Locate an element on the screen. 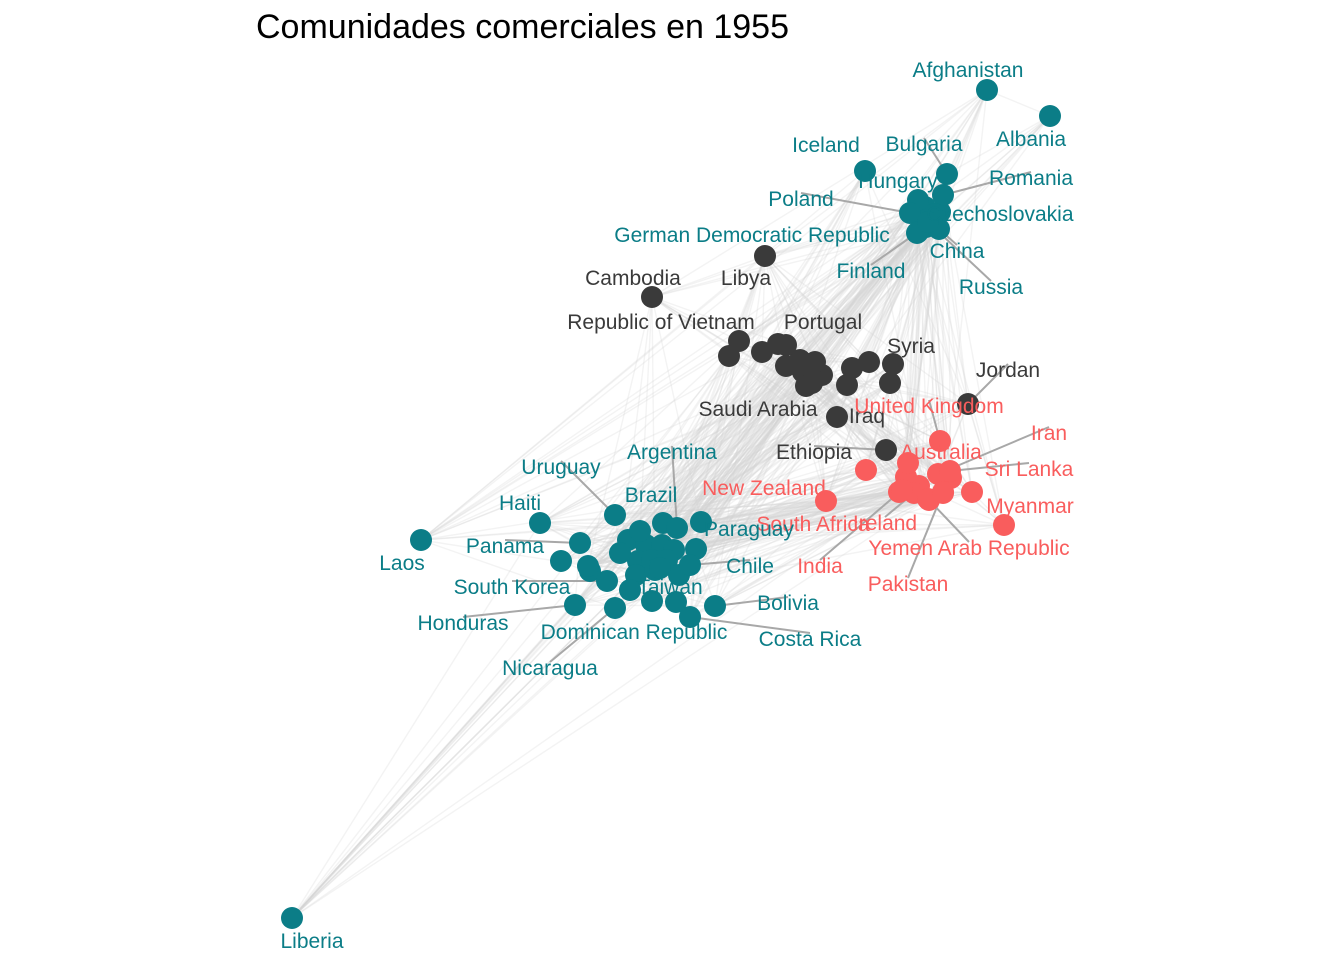  label-haiti: Haiti is located at coordinates (520, 503).